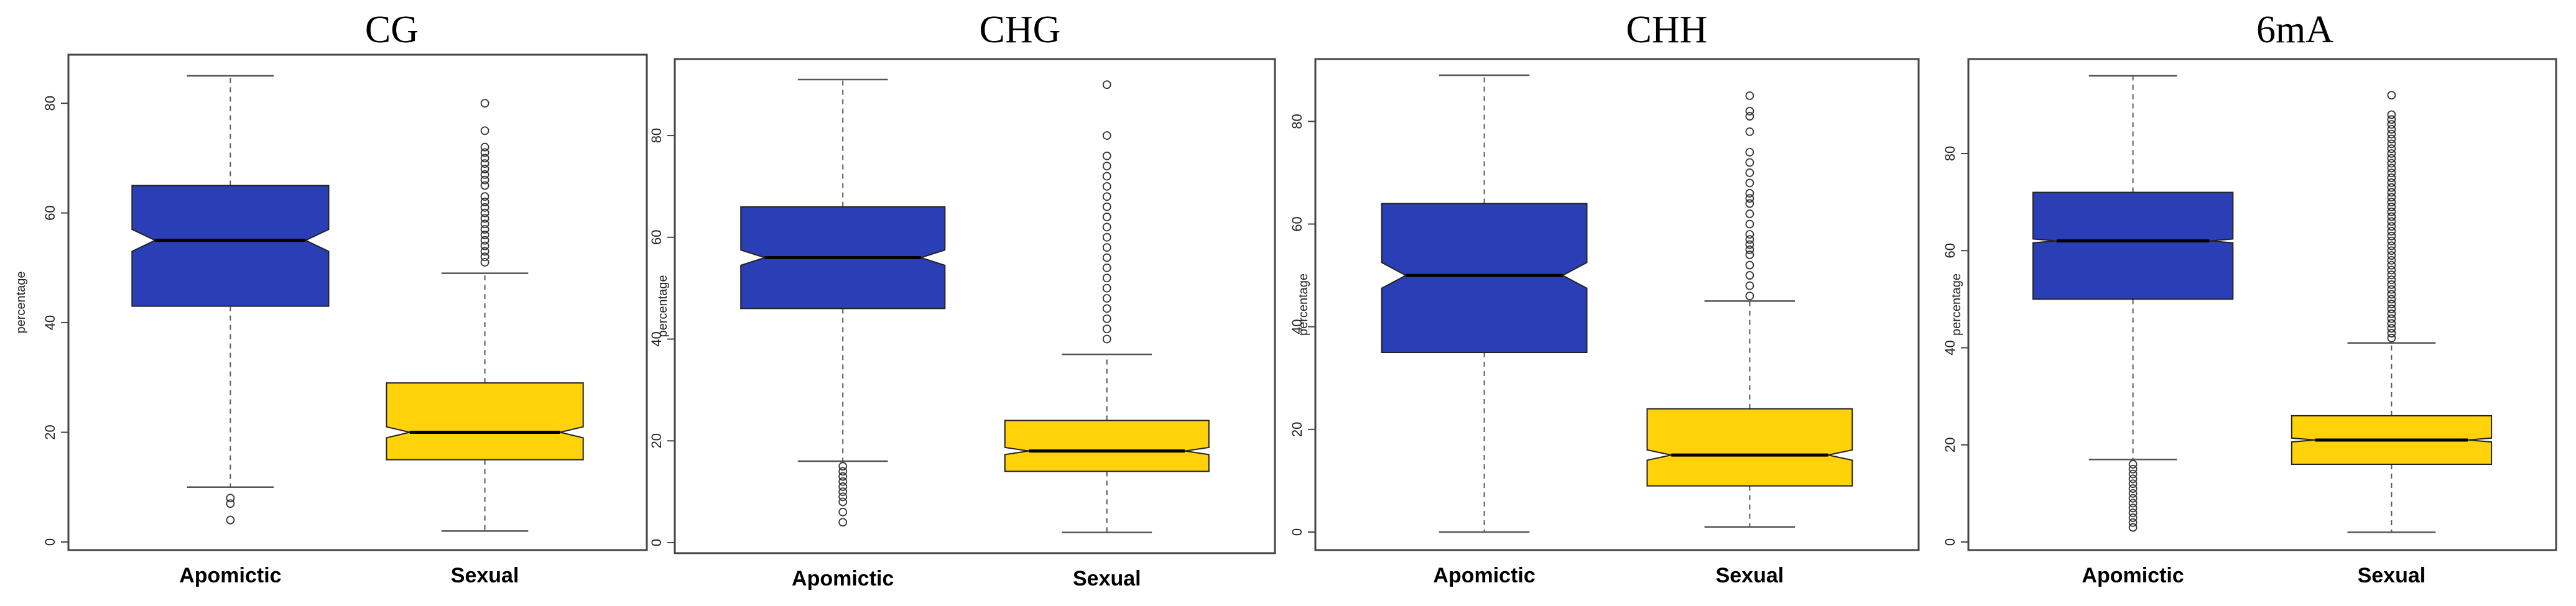 The width and height of the screenshot is (2576, 606). Describe the element at coordinates (50, 542) in the screenshot. I see `y-tick-label: 0` at that location.